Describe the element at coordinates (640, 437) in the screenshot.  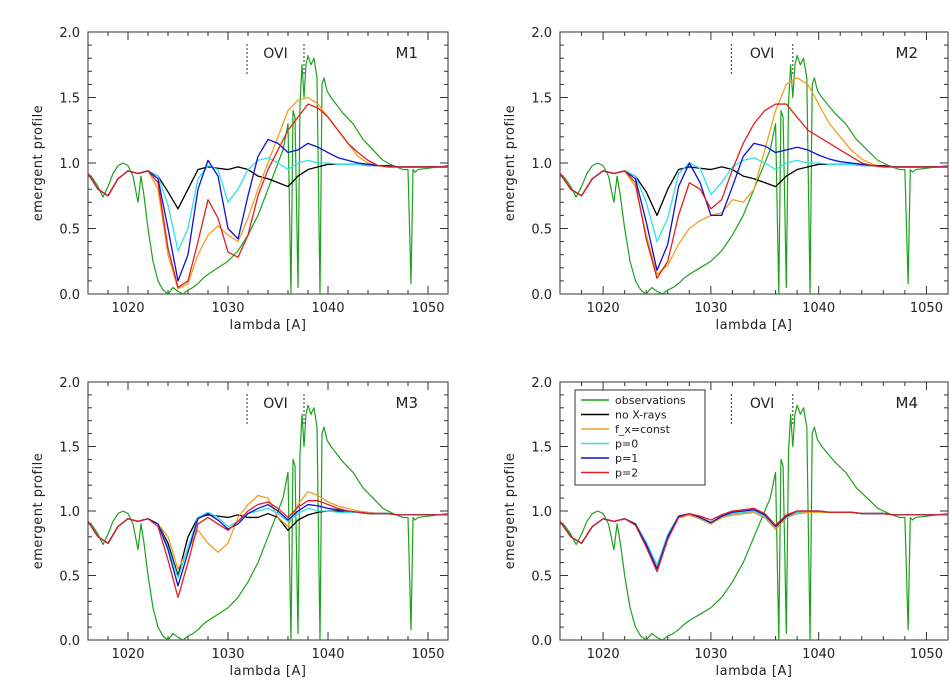
I see `legend-box` at that location.